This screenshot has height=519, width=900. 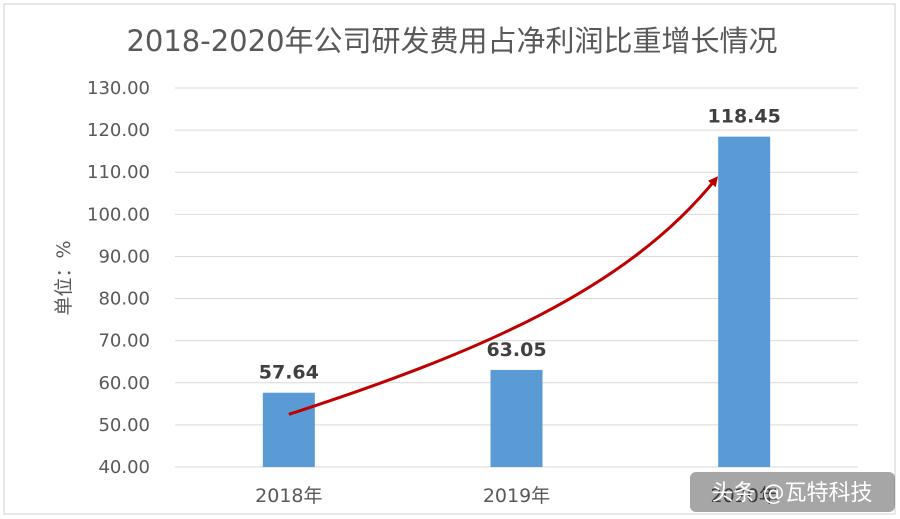 What do you see at coordinates (744, 117) in the screenshot?
I see `data-label: 118.45` at bounding box center [744, 117].